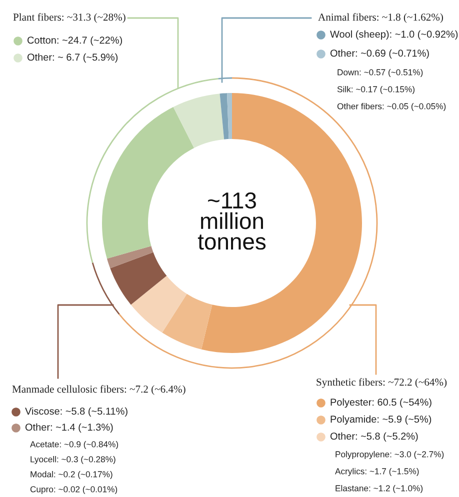 The width and height of the screenshot is (459, 497). I want to click on text: Synthetic fibers: ~72.2 (~64%), so click(381, 383).